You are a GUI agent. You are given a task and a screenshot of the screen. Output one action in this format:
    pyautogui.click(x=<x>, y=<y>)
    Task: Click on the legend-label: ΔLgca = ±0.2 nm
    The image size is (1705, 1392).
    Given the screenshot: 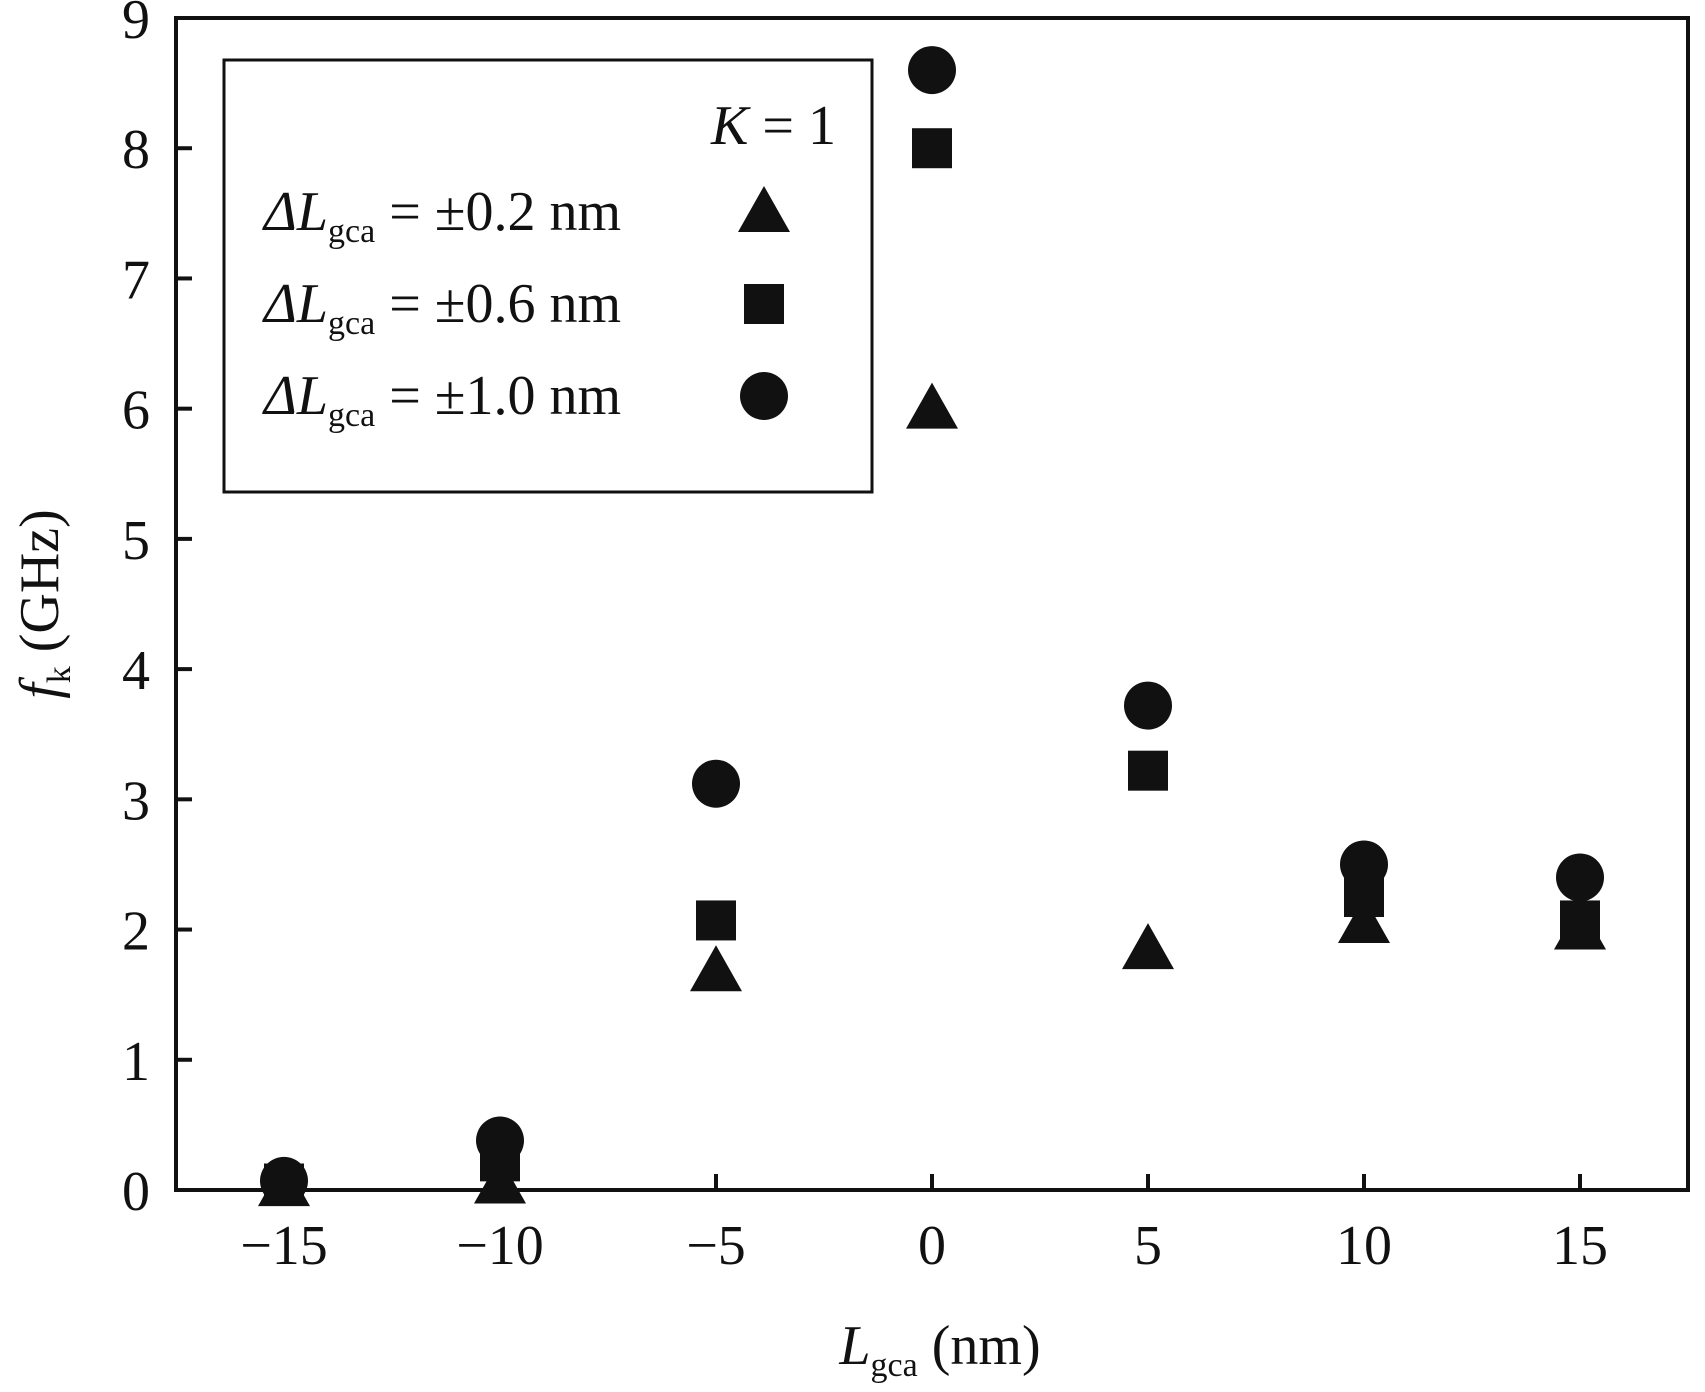 What is the action you would take?
    pyautogui.click(x=441, y=215)
    